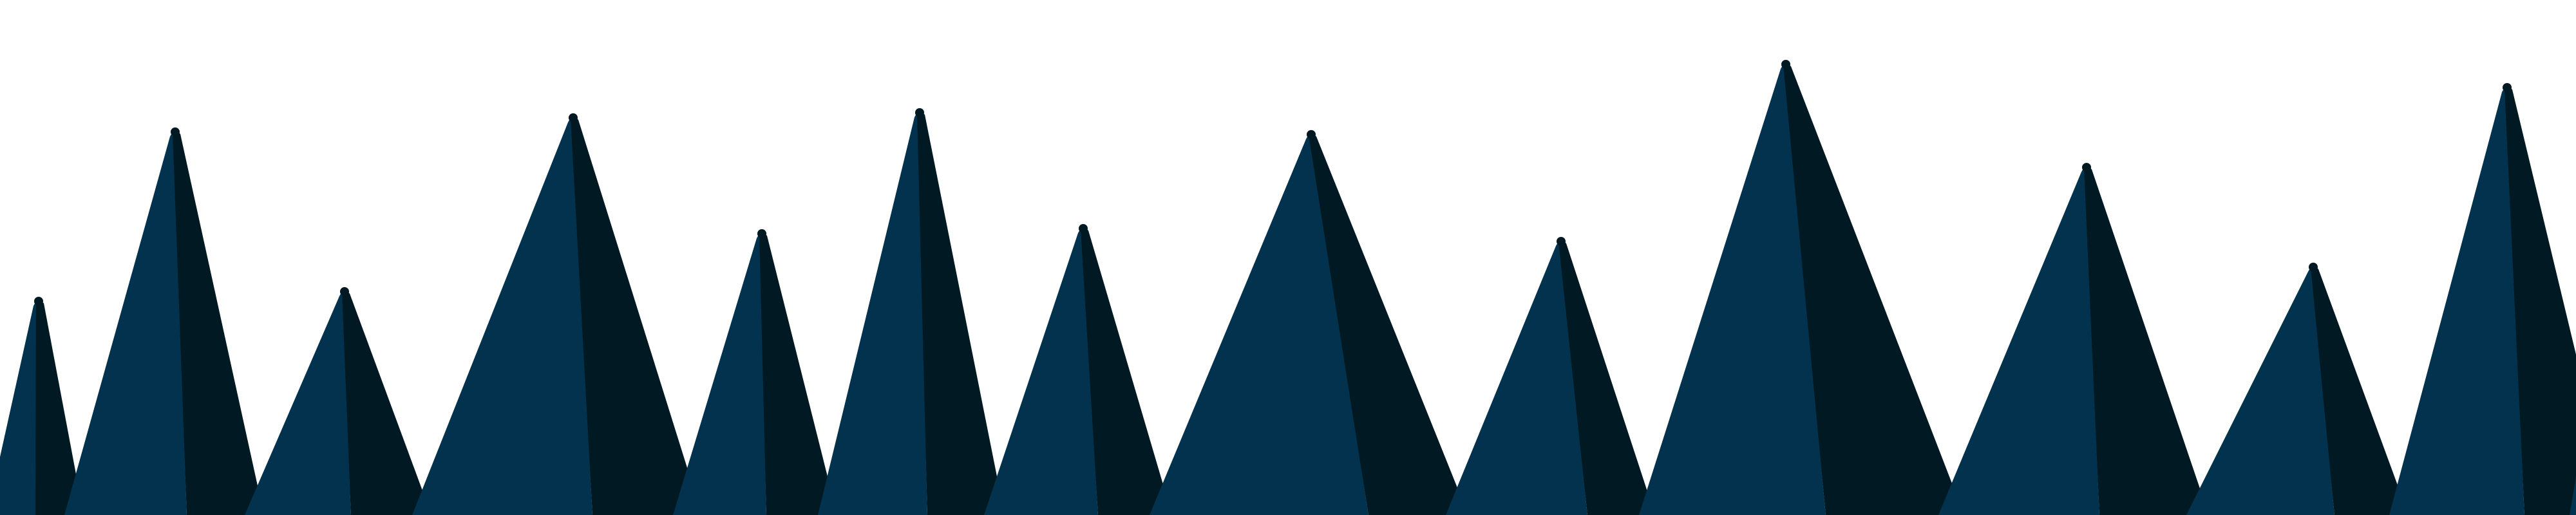  I want to click on mountain-peak-13-shadow-face, so click(2539, 300).